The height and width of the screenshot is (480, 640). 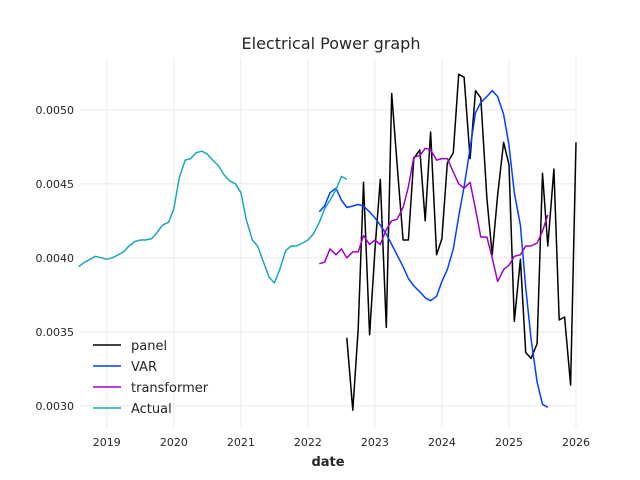 What do you see at coordinates (213, 217) in the screenshot?
I see `series-line-actual` at bounding box center [213, 217].